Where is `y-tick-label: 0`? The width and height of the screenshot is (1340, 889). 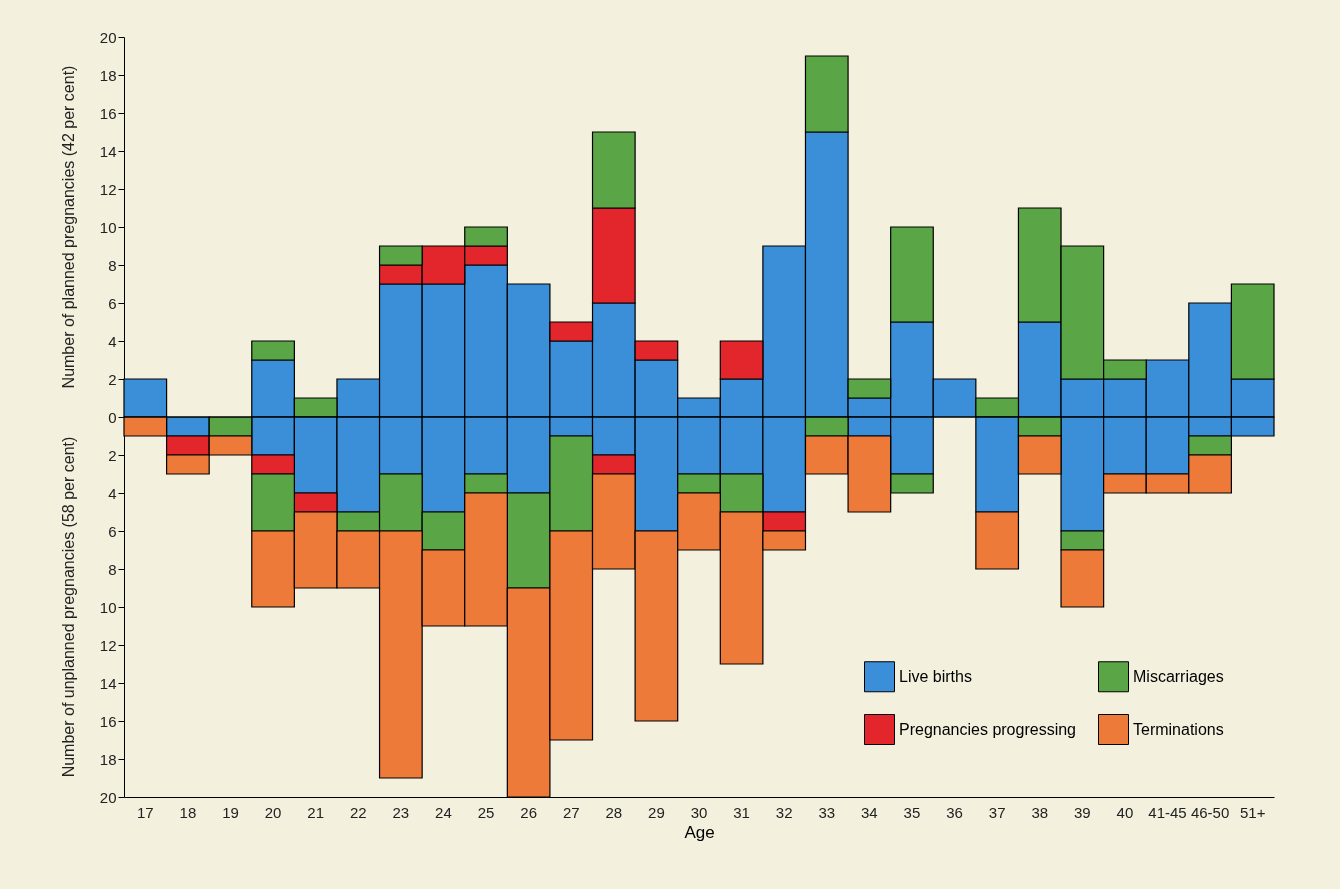 y-tick-label: 0 is located at coordinates (112, 417).